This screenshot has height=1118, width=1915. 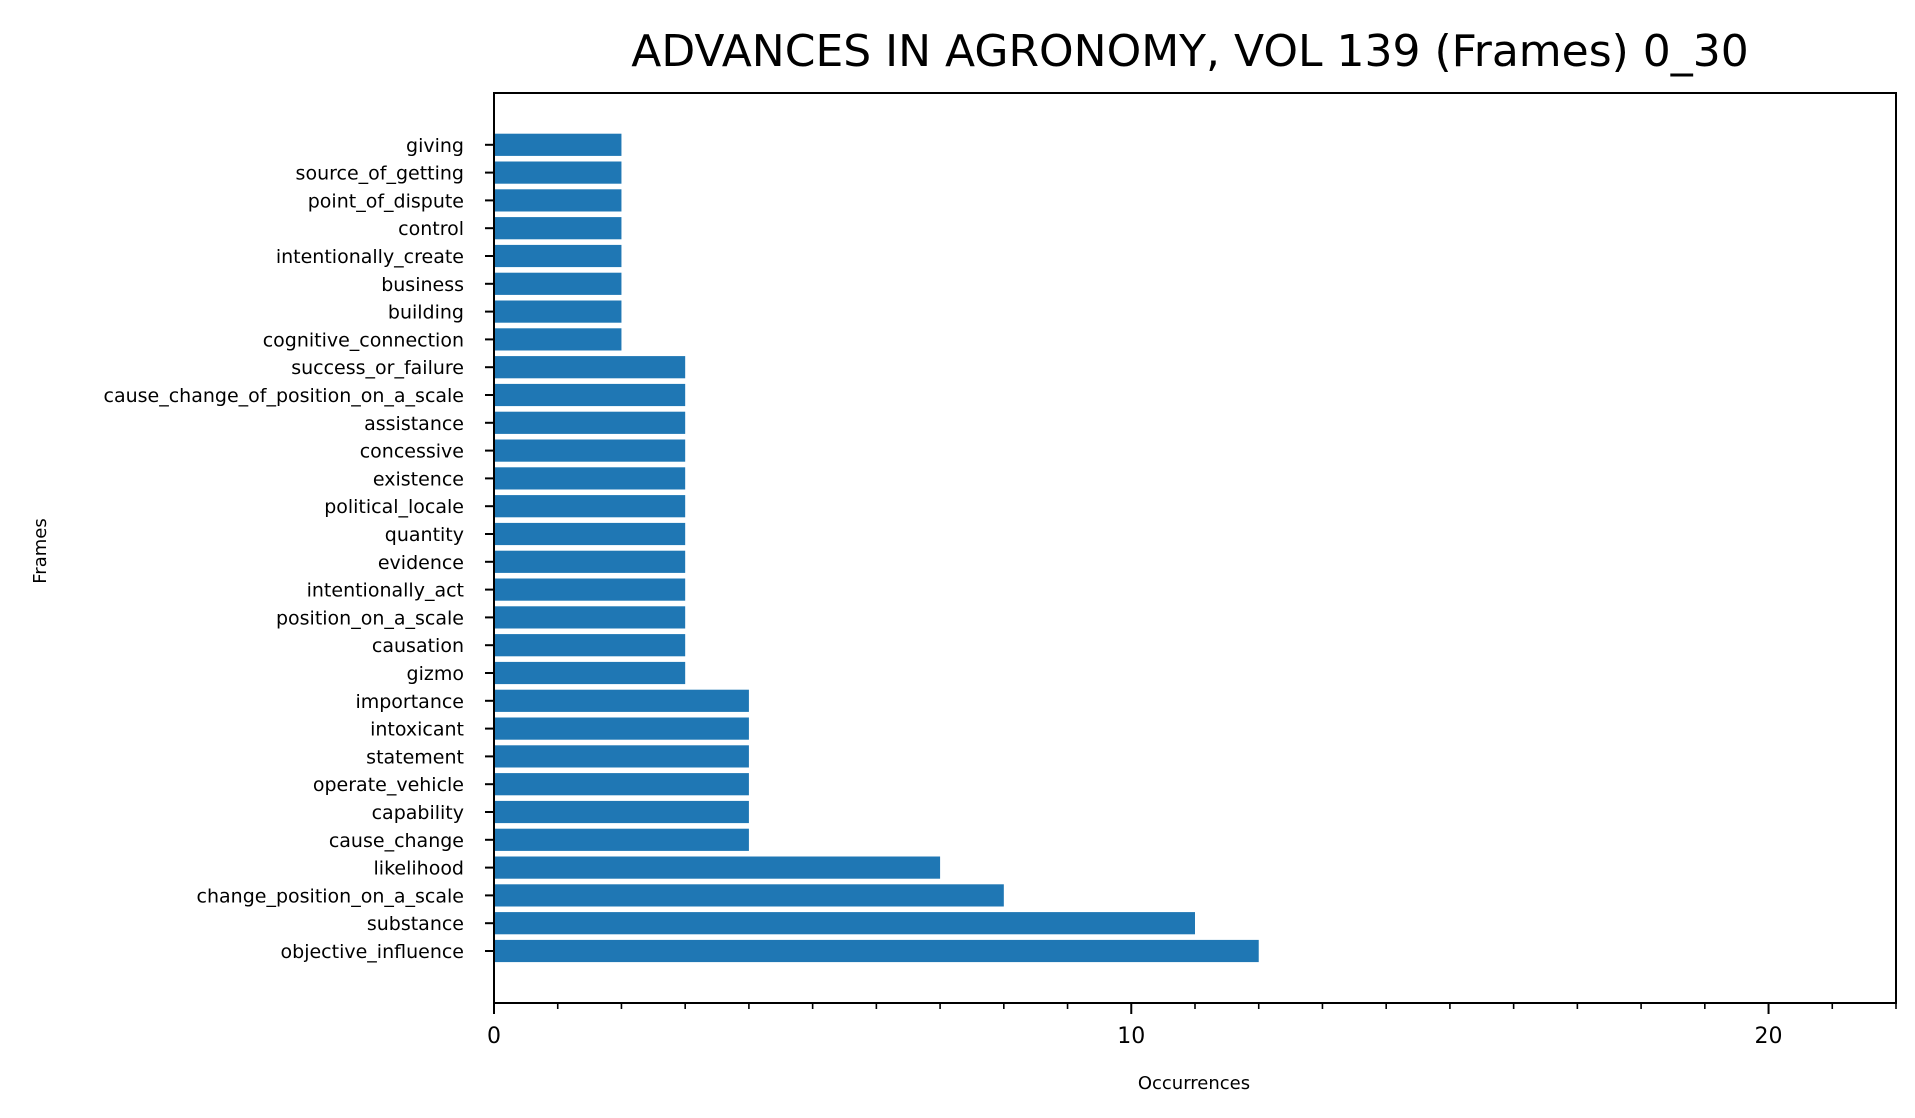 I want to click on bar-political-locale, so click(x=590, y=506).